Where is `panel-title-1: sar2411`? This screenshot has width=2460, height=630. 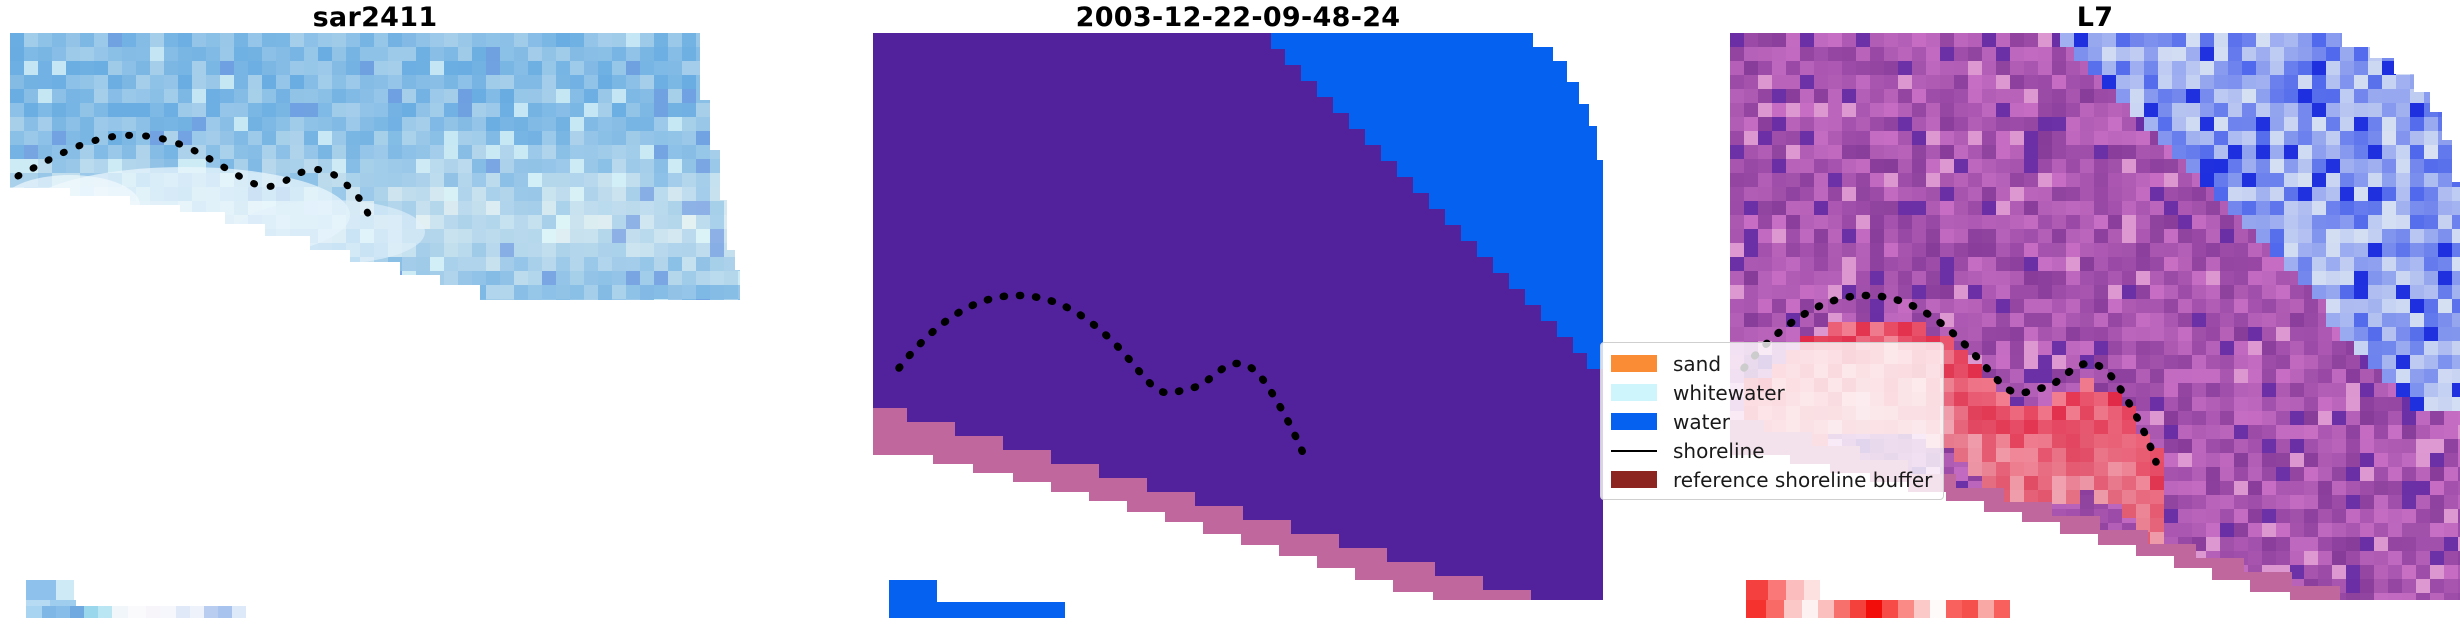 panel-title-1: sar2411 is located at coordinates (375, 17).